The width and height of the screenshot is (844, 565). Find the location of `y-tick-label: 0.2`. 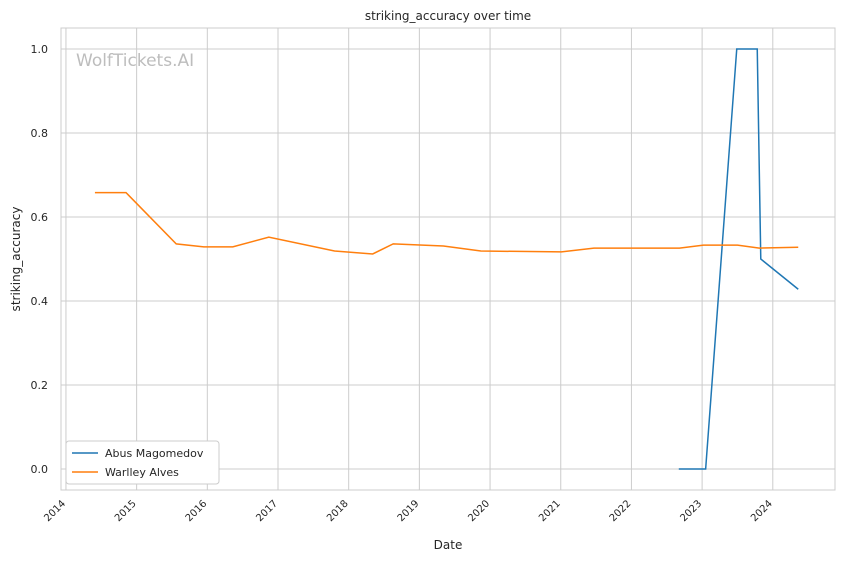

y-tick-label: 0.2 is located at coordinates (40, 385).